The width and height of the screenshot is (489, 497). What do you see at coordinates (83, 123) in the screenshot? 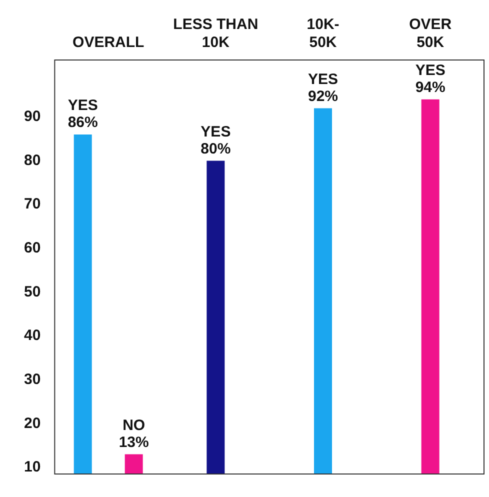
I see `data-label: 86%` at bounding box center [83, 123].